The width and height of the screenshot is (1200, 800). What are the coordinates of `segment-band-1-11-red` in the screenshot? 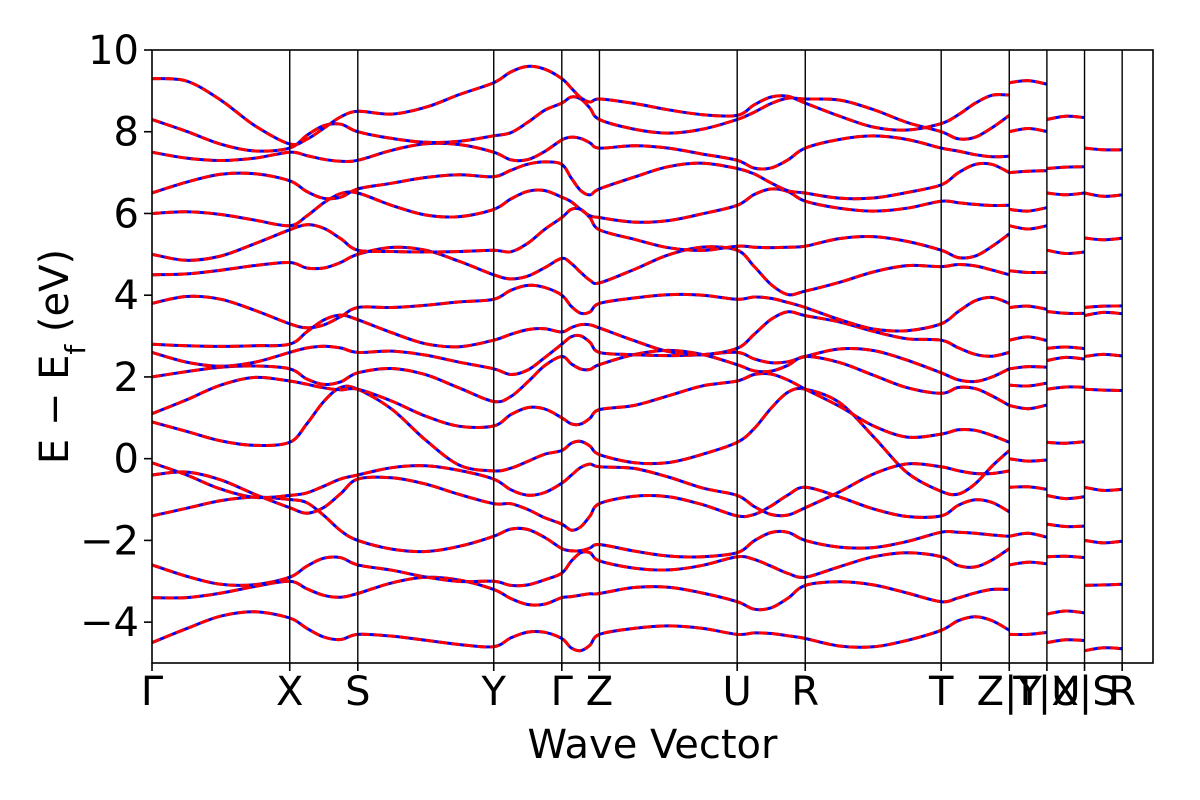 It's located at (1065, 194).